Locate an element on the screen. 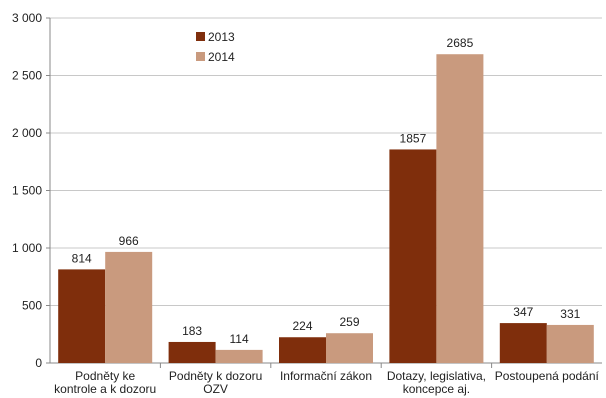 This screenshot has width=606, height=398. data-label-2014: 331 is located at coordinates (570, 314).